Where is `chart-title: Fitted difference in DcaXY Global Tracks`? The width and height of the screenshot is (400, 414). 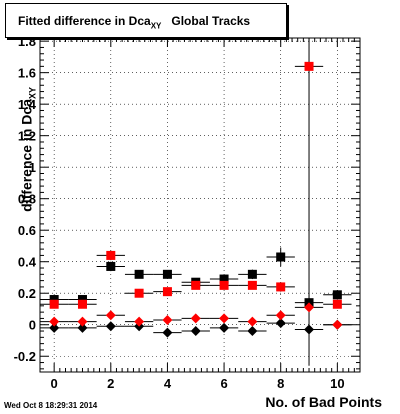
chart-title: Fitted difference in DcaXY Global Tracks is located at coordinates (134, 22).